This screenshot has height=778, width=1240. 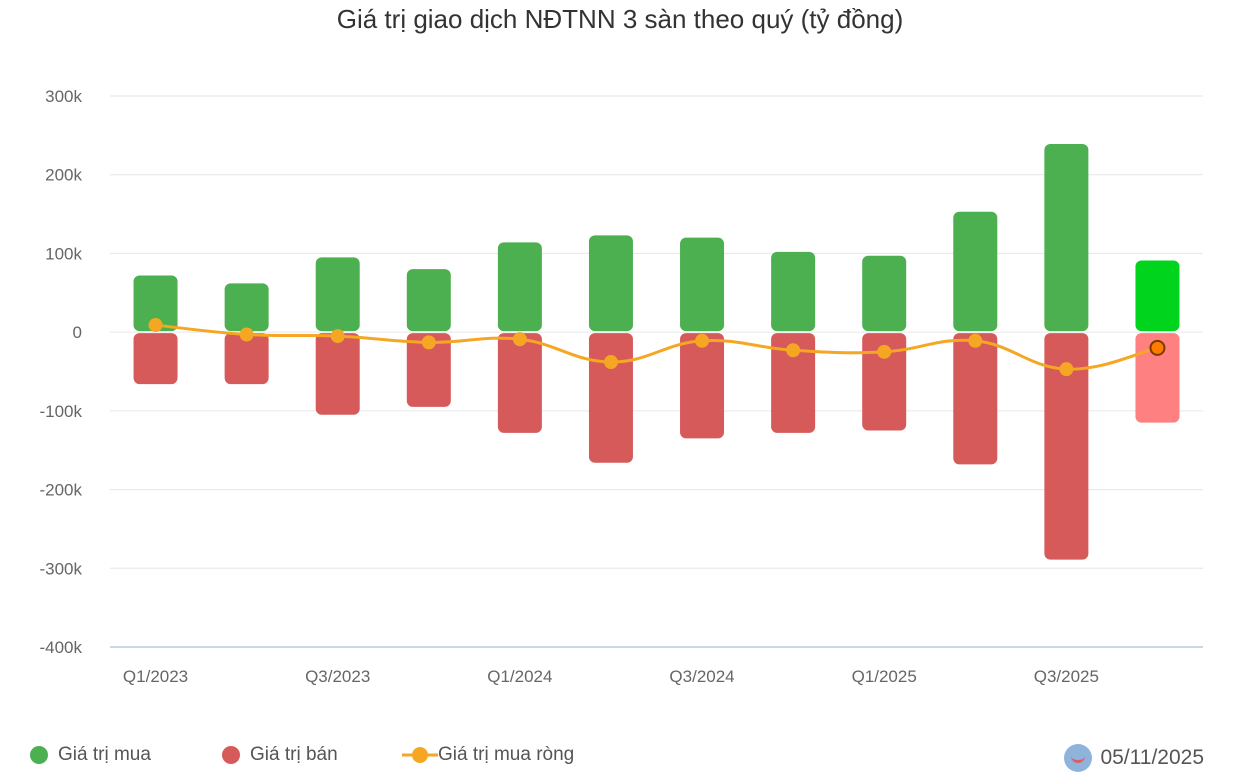 I want to click on legend-buy-marker, so click(x=39, y=755).